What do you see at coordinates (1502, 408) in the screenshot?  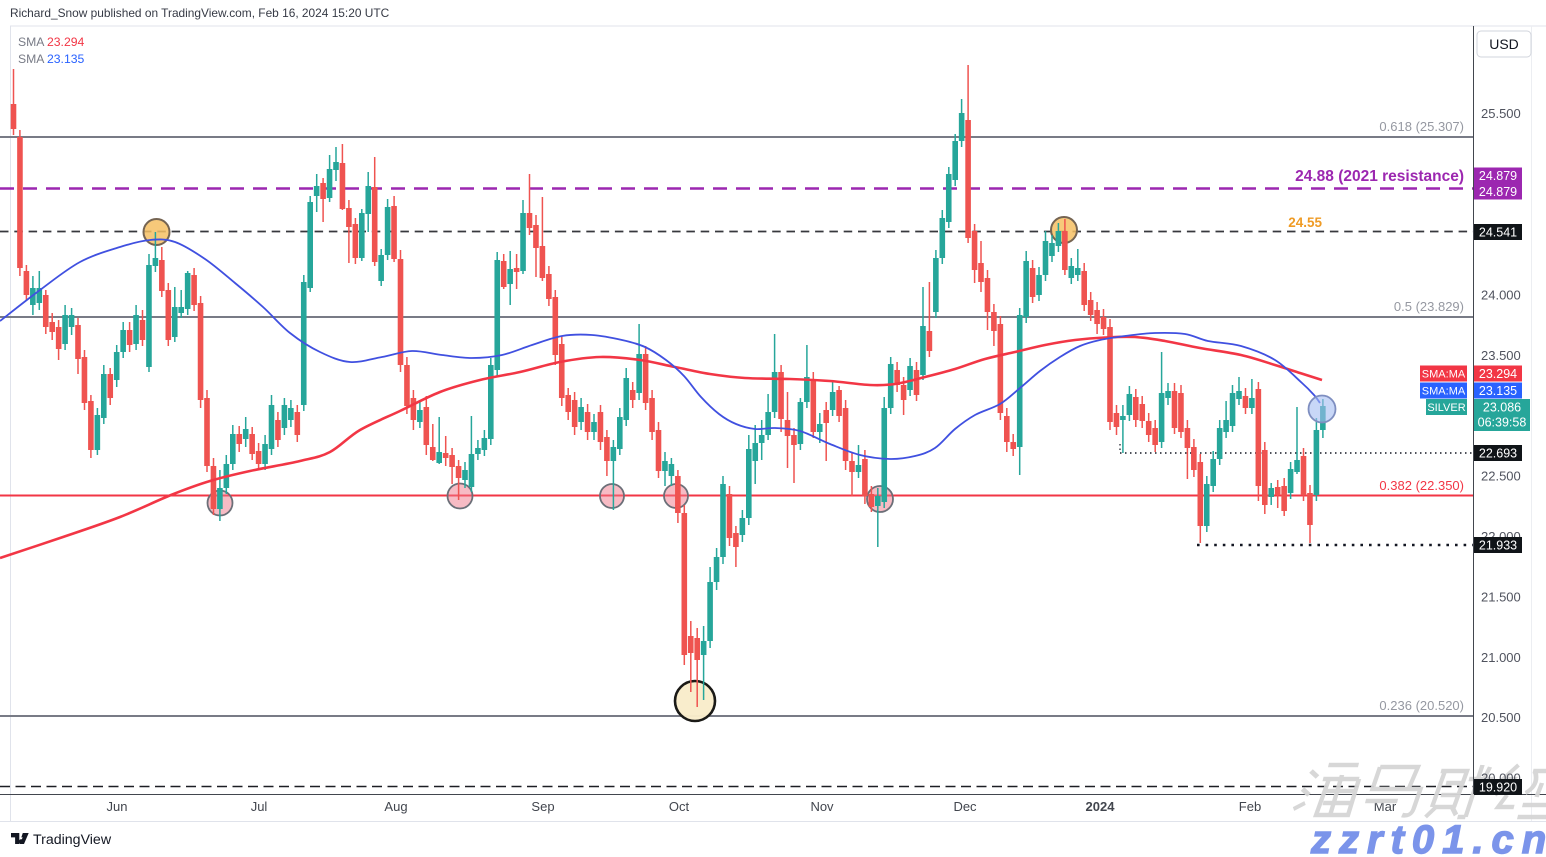 I see `svg-text: 23.086` at bounding box center [1502, 408].